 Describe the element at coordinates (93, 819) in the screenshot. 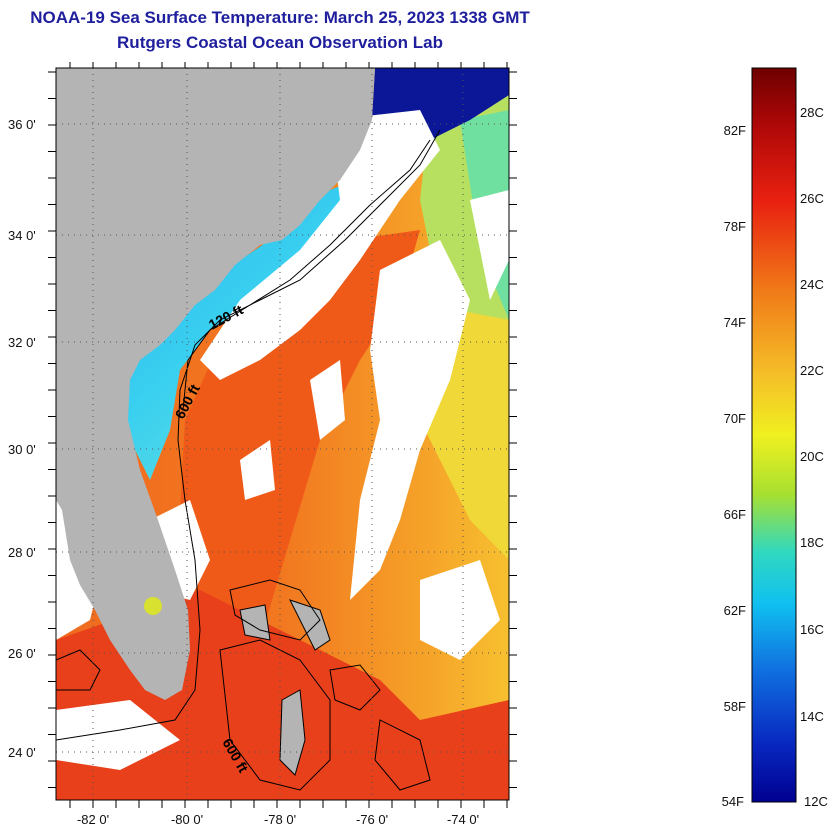

I see `lon-label: -82 0'` at that location.